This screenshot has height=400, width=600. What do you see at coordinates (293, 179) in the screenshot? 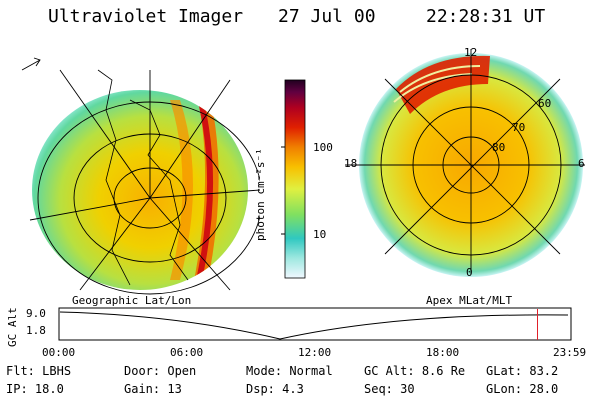
I see `colorbar` at bounding box center [293, 179].